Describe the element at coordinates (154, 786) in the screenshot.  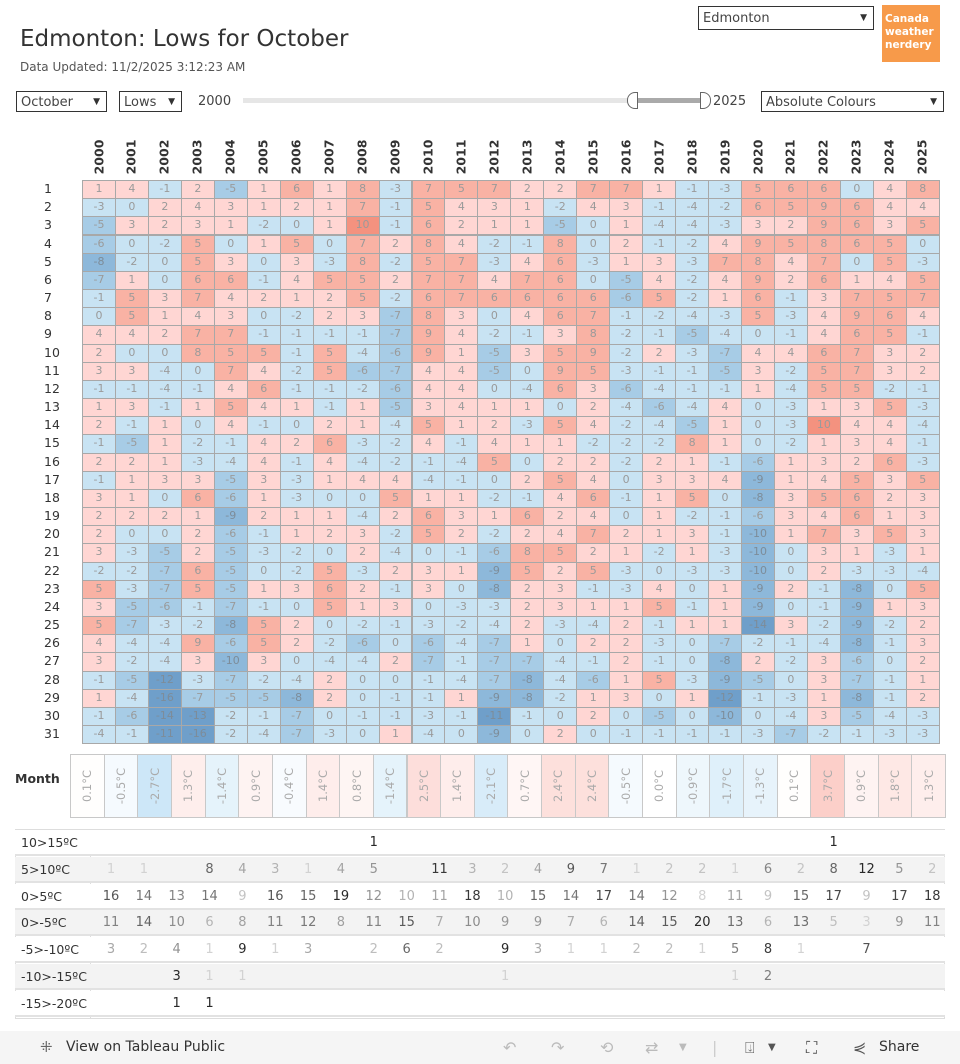
I see `month-average-cell: -2.7°C` at that location.